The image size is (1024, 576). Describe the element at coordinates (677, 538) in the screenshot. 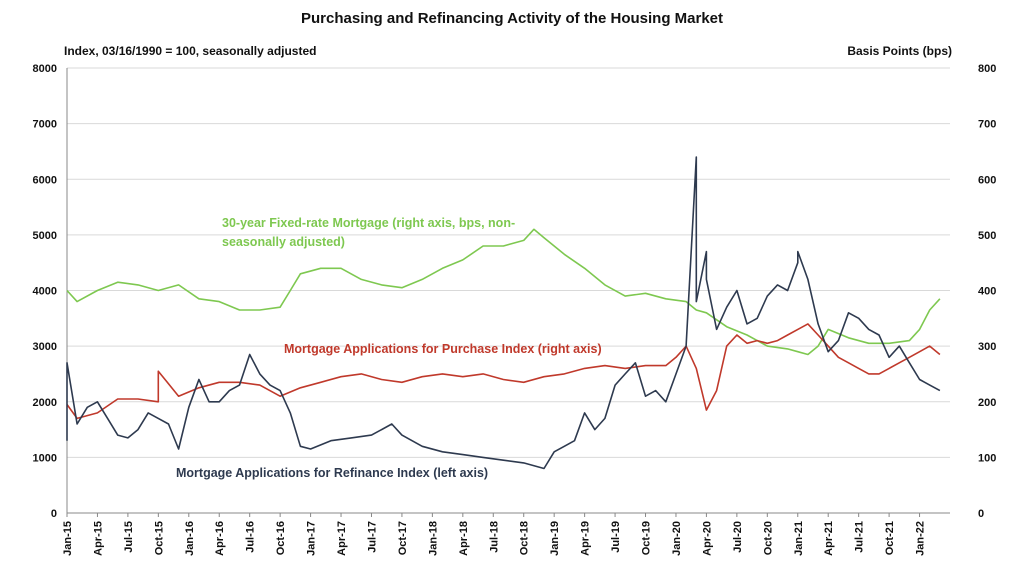

I see `x-tick-label: Jan-20` at that location.